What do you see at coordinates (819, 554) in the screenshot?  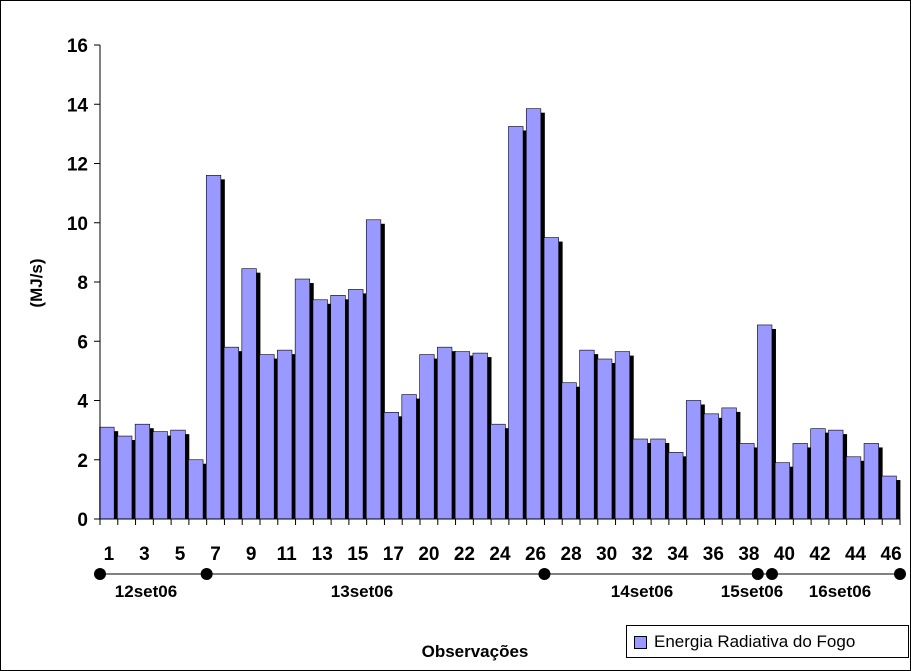 I see `x-tick-label: 42` at bounding box center [819, 554].